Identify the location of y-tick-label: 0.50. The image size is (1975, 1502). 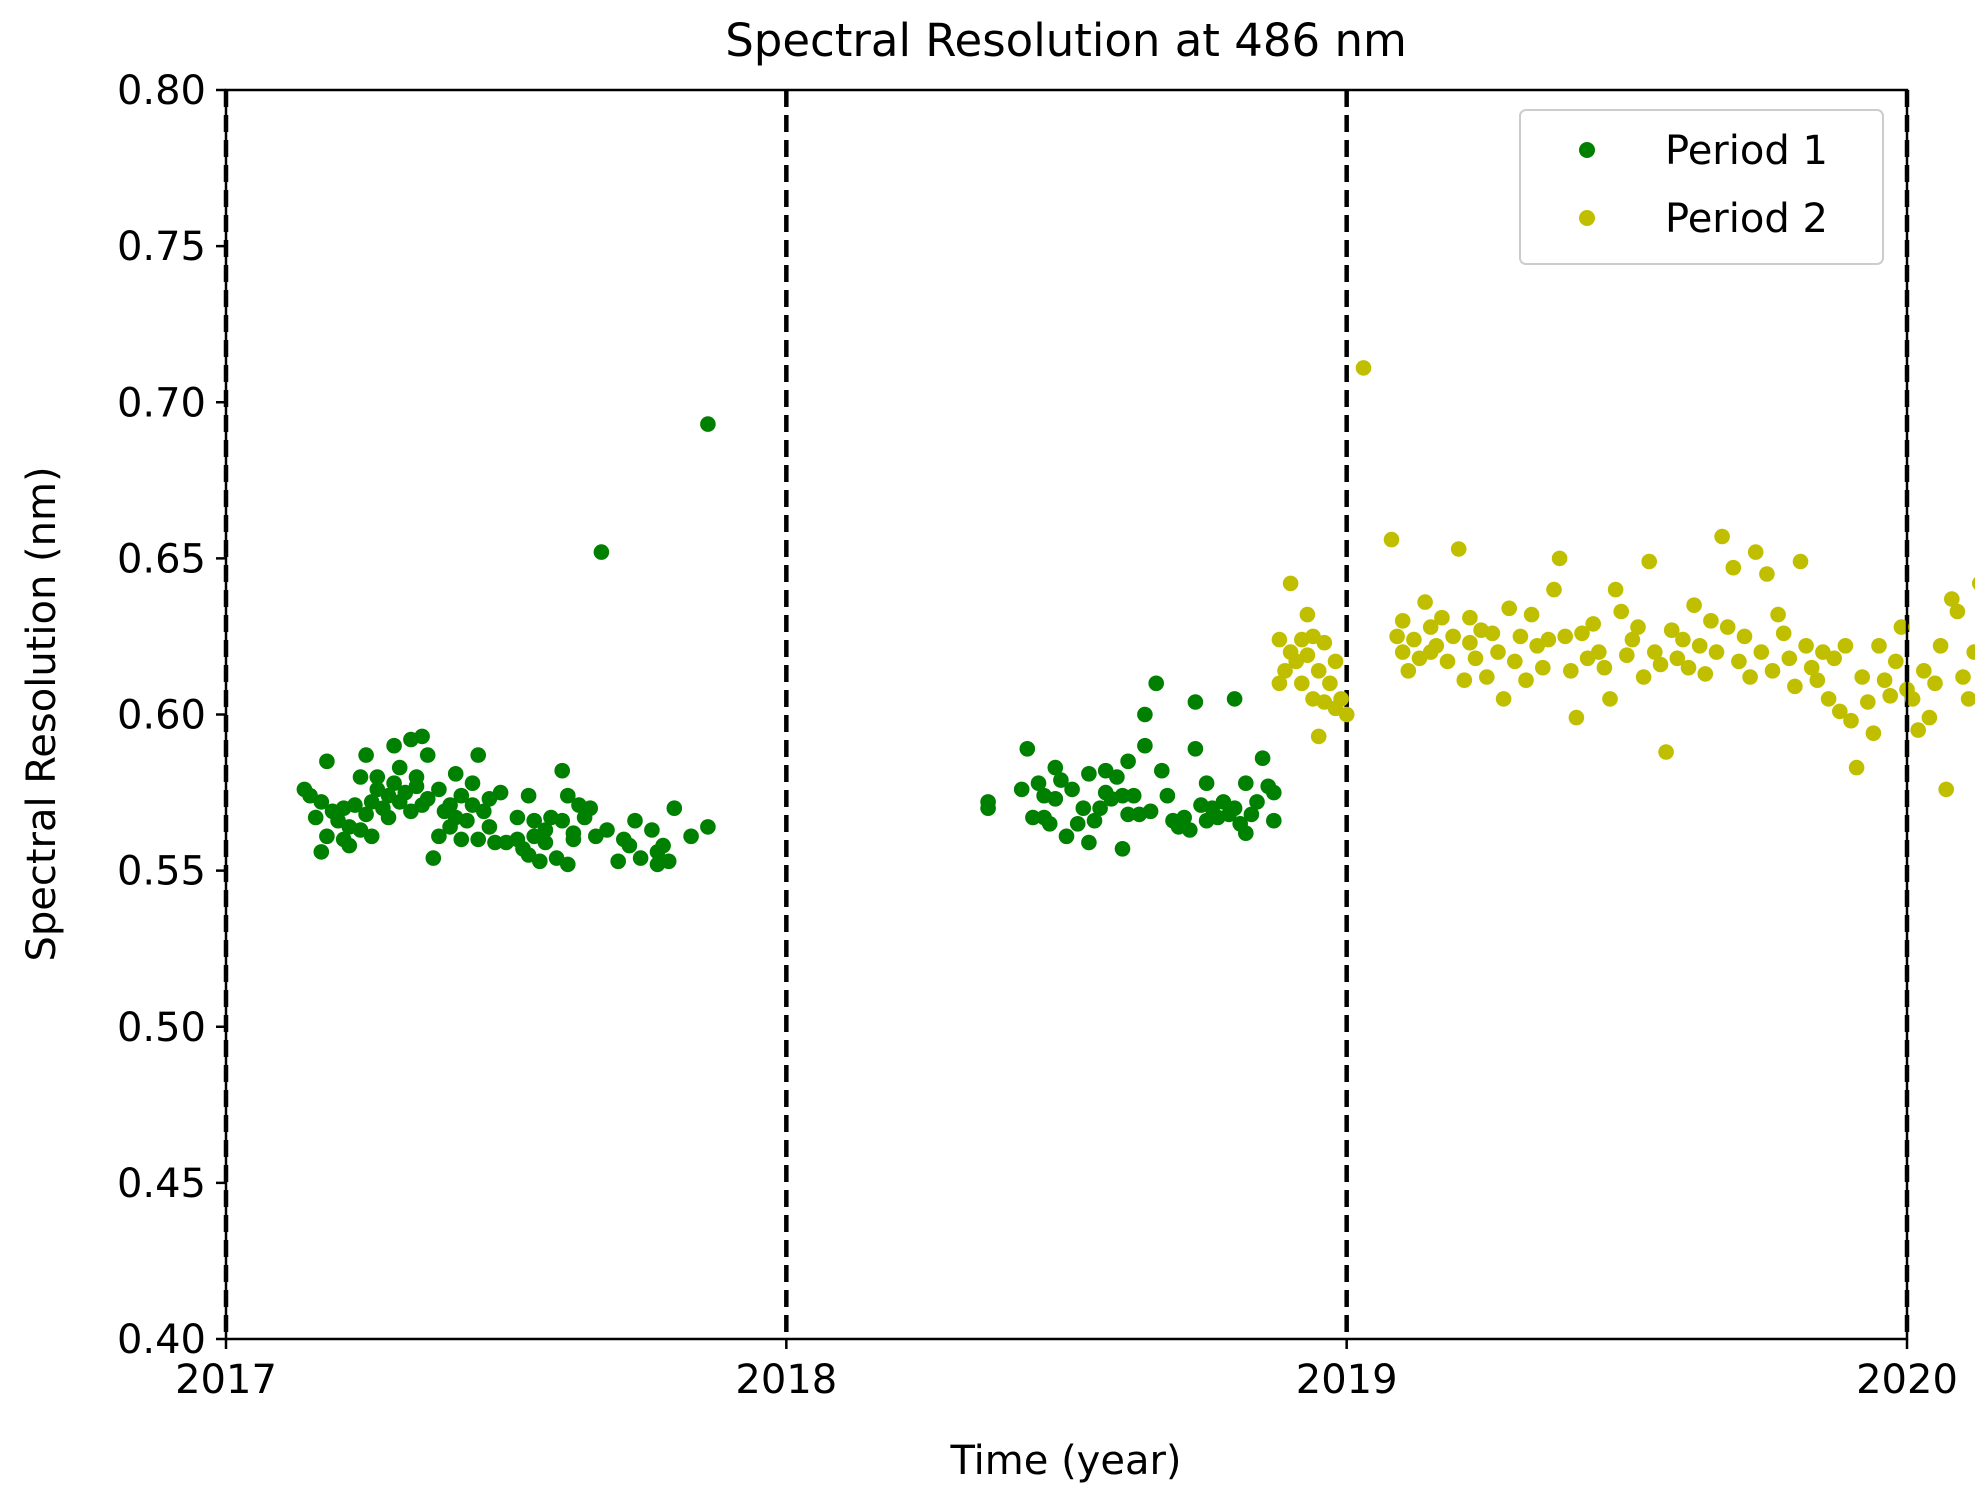
(161, 1028).